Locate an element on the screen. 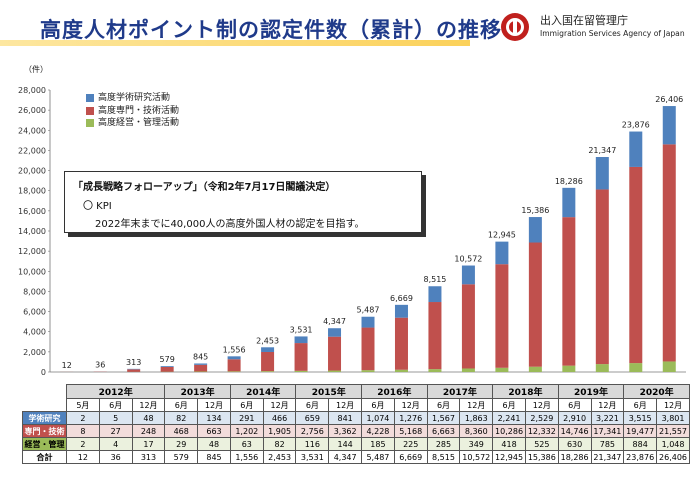 Image resolution: width=692 pixels, height=495 pixels. table-cell: 21,557 is located at coordinates (673, 431).